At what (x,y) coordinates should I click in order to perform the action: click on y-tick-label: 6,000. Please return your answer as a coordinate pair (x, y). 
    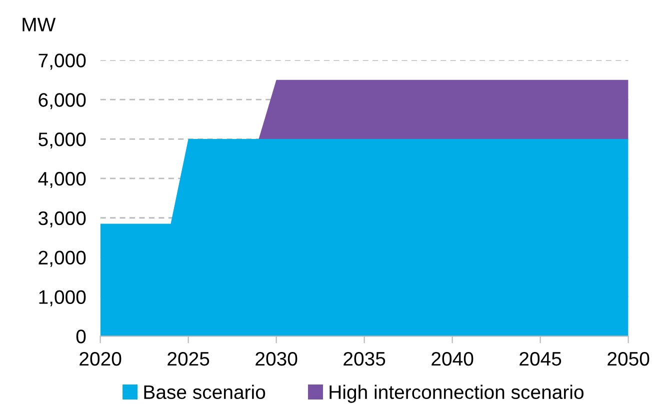
    Looking at the image, I should click on (62, 101).